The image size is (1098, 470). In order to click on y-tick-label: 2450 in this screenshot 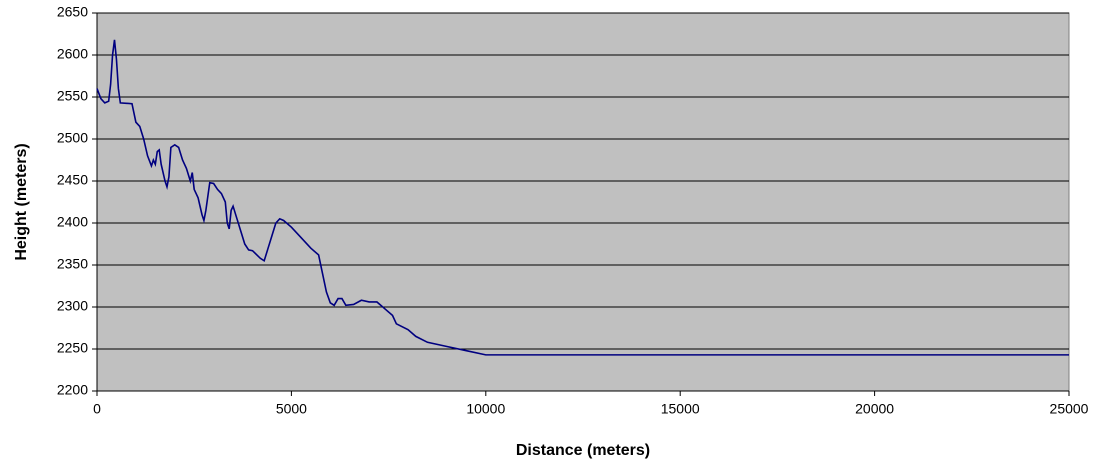, I will do `click(72, 180)`.